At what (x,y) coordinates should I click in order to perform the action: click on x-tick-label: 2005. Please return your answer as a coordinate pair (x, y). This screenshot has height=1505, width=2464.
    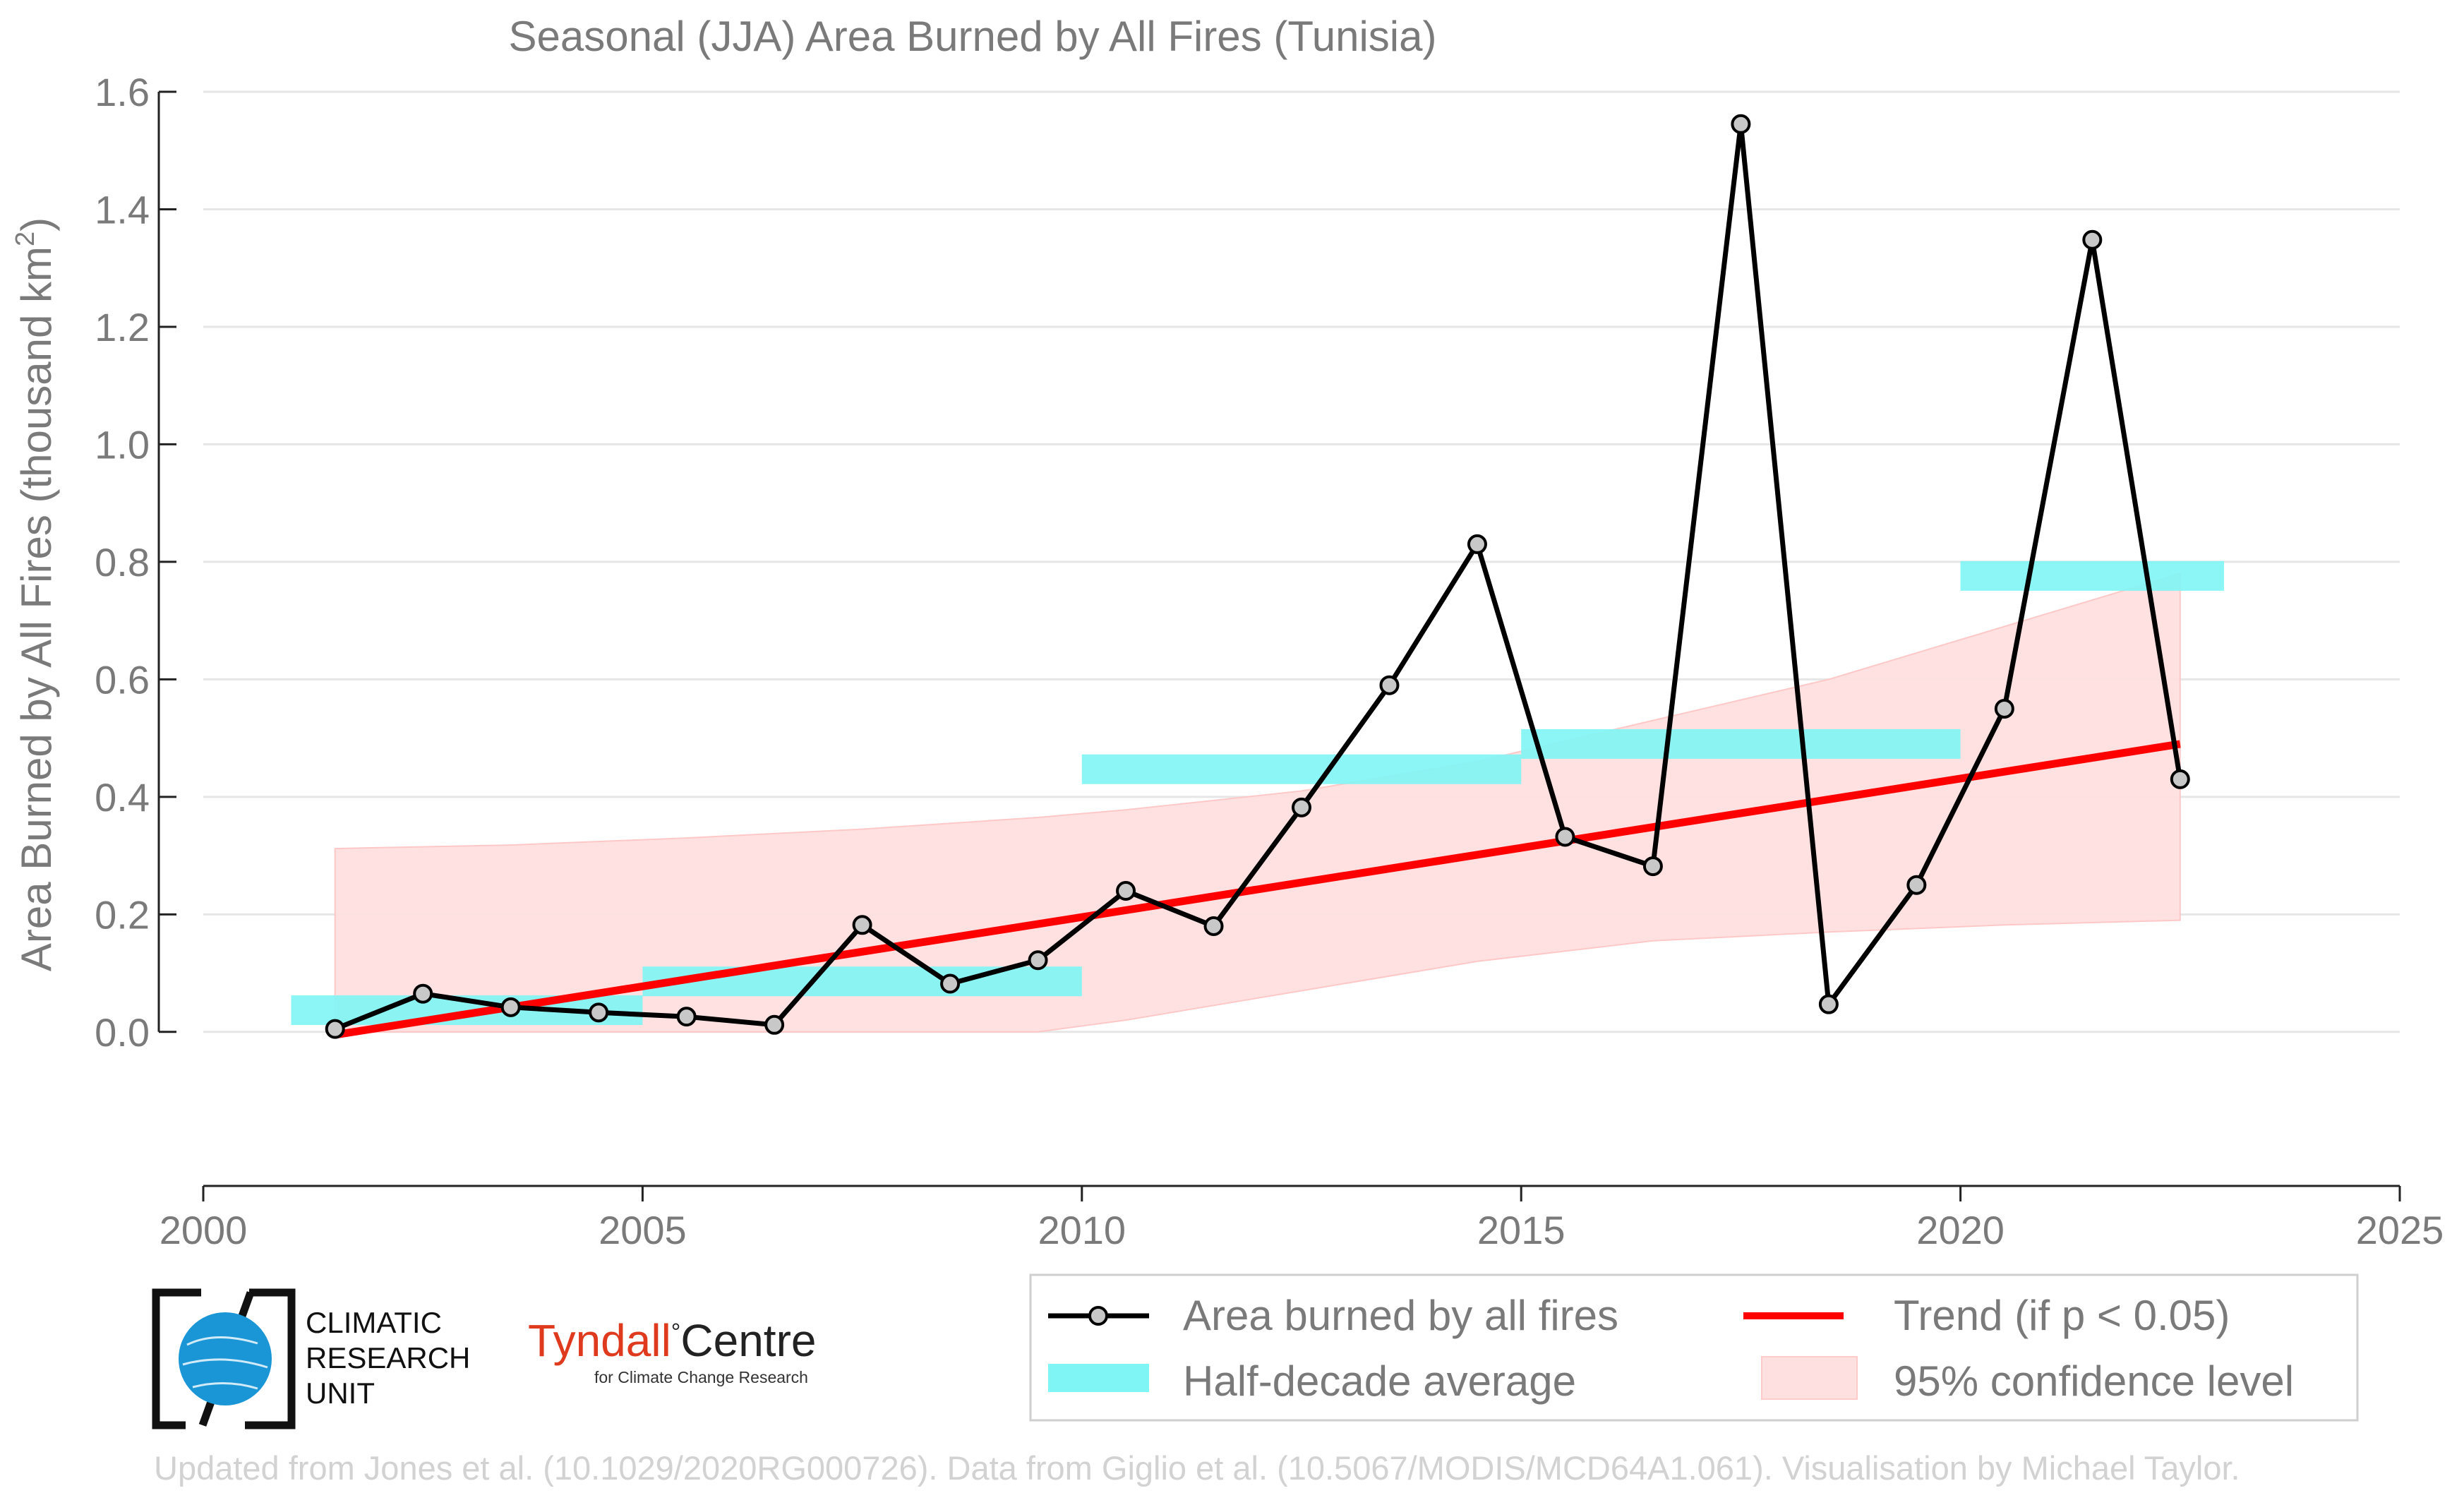
    Looking at the image, I should click on (643, 1230).